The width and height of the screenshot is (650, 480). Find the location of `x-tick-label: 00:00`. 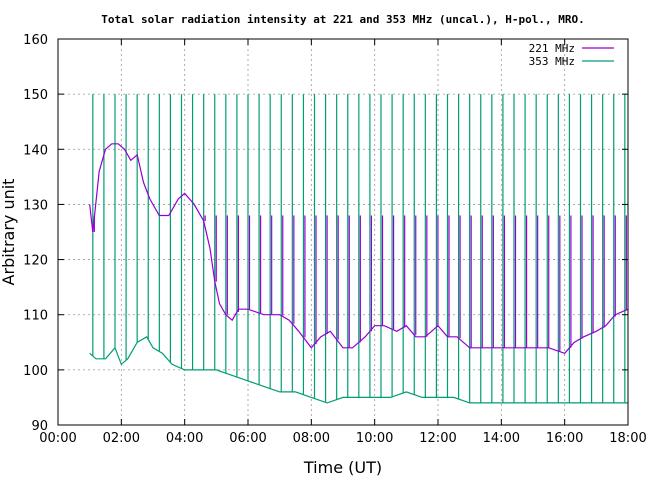

x-tick-label: 00:00 is located at coordinates (57, 438).